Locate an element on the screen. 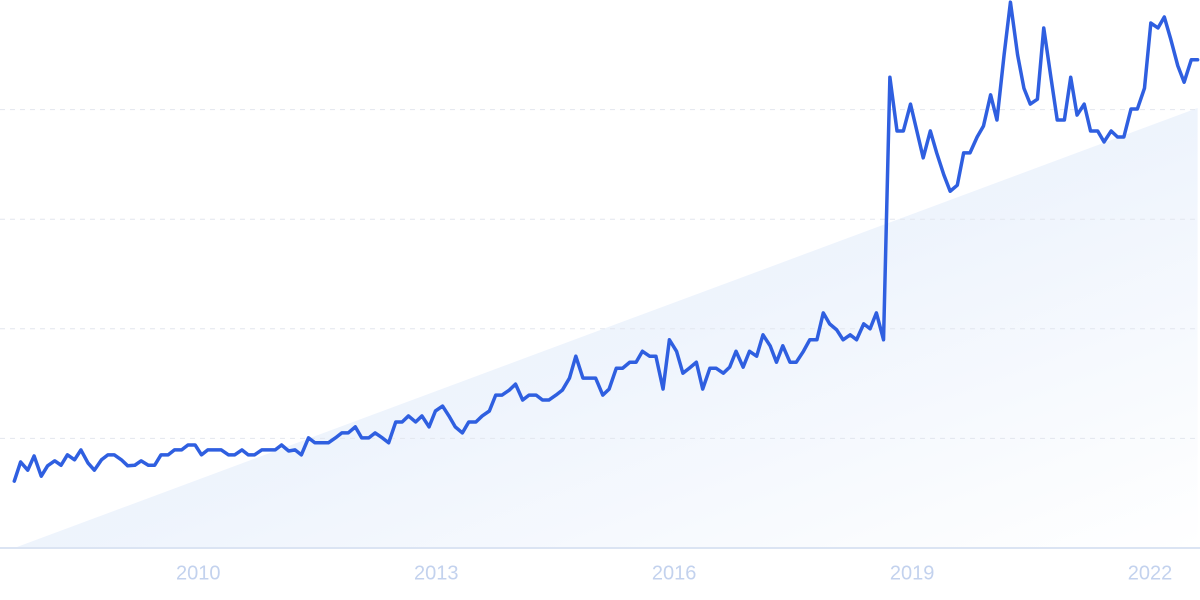  x-tick-label: 2010 is located at coordinates (198, 573).